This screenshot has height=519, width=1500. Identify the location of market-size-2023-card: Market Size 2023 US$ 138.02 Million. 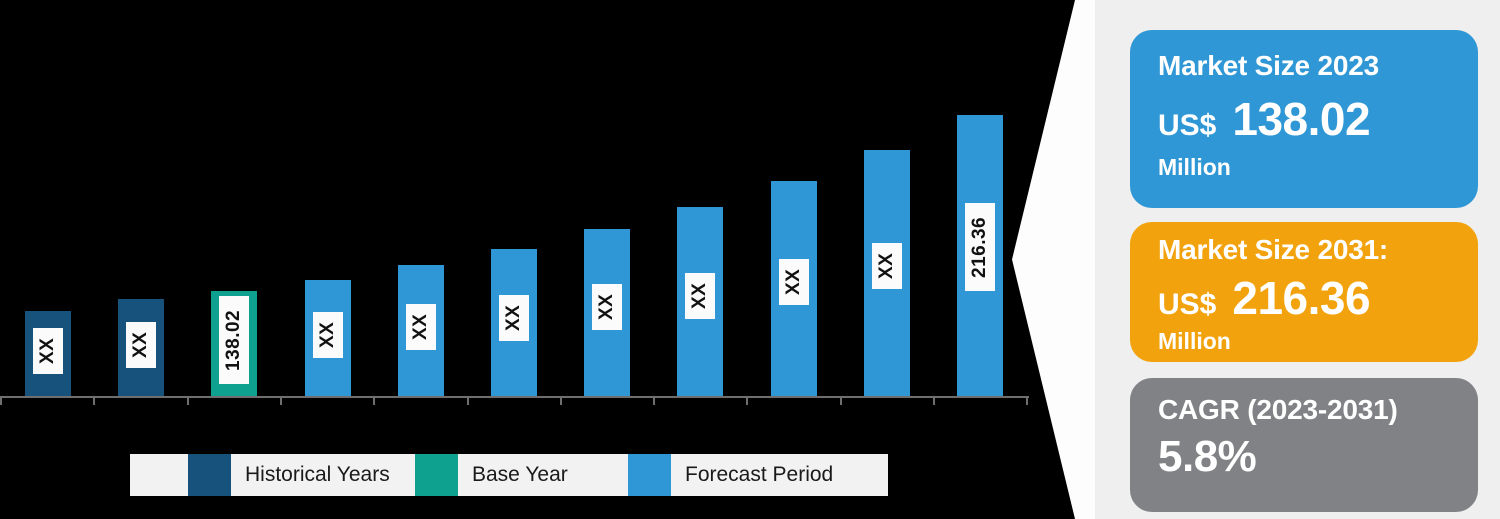
(1304, 119).